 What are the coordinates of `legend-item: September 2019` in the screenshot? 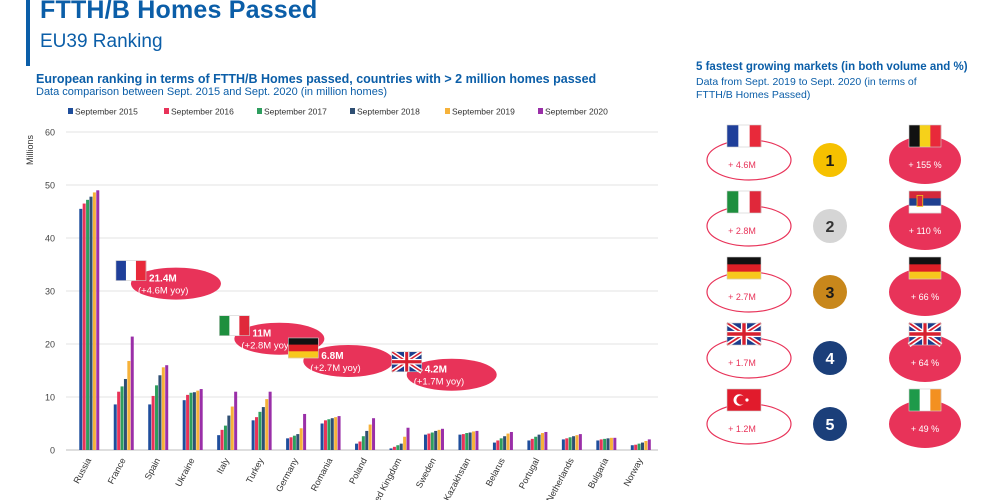 It's located at (480, 112).